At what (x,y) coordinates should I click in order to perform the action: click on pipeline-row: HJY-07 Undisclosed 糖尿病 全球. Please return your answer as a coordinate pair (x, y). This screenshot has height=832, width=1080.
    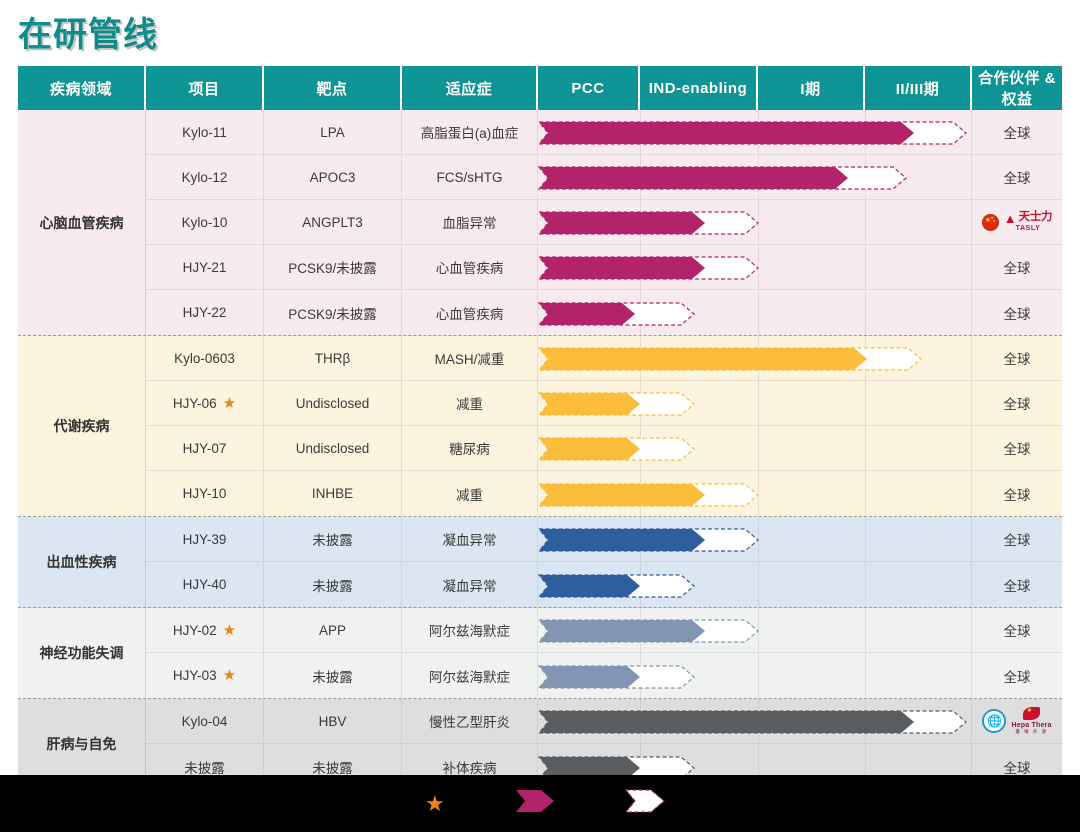
    Looking at the image, I should click on (604, 448).